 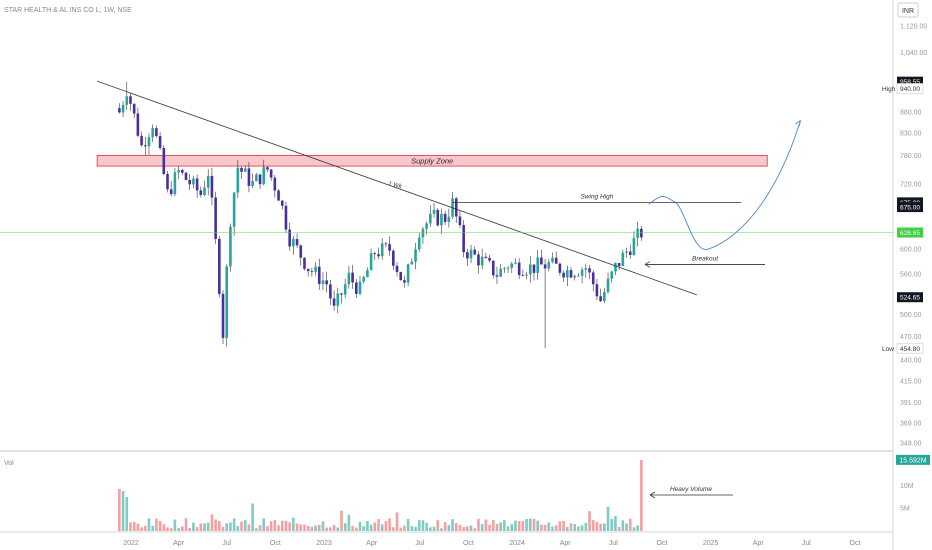 I want to click on price-tick-label: 500.00, so click(x=911, y=315).